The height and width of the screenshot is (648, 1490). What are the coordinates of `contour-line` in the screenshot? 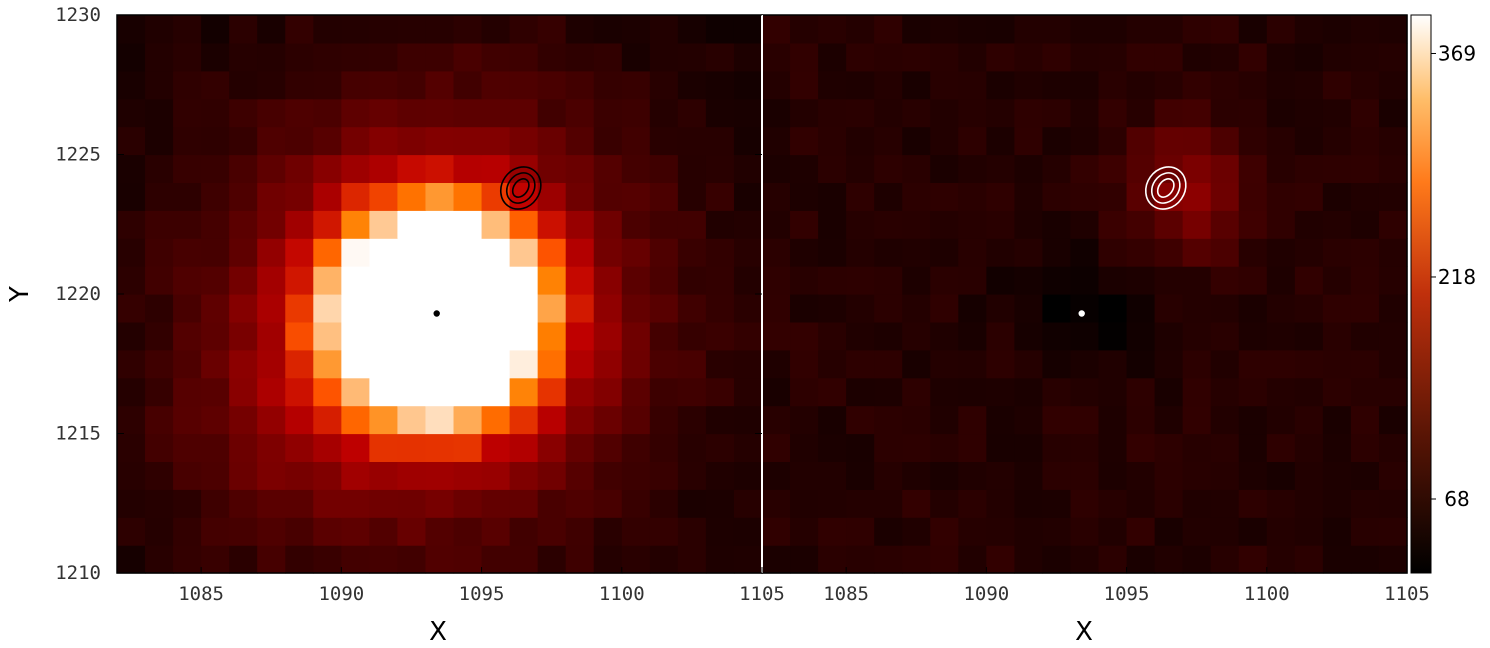 It's located at (520, 188).